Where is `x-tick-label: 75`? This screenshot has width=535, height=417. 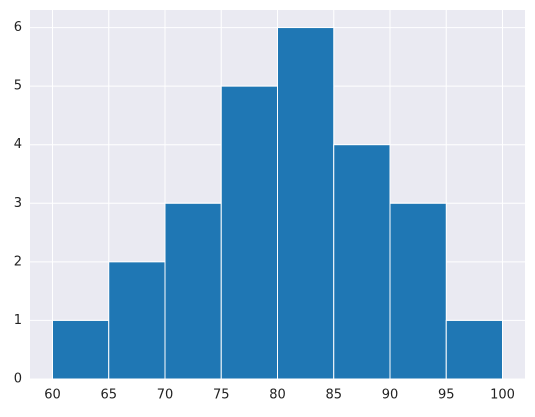
x-tick-label: 75 is located at coordinates (221, 395).